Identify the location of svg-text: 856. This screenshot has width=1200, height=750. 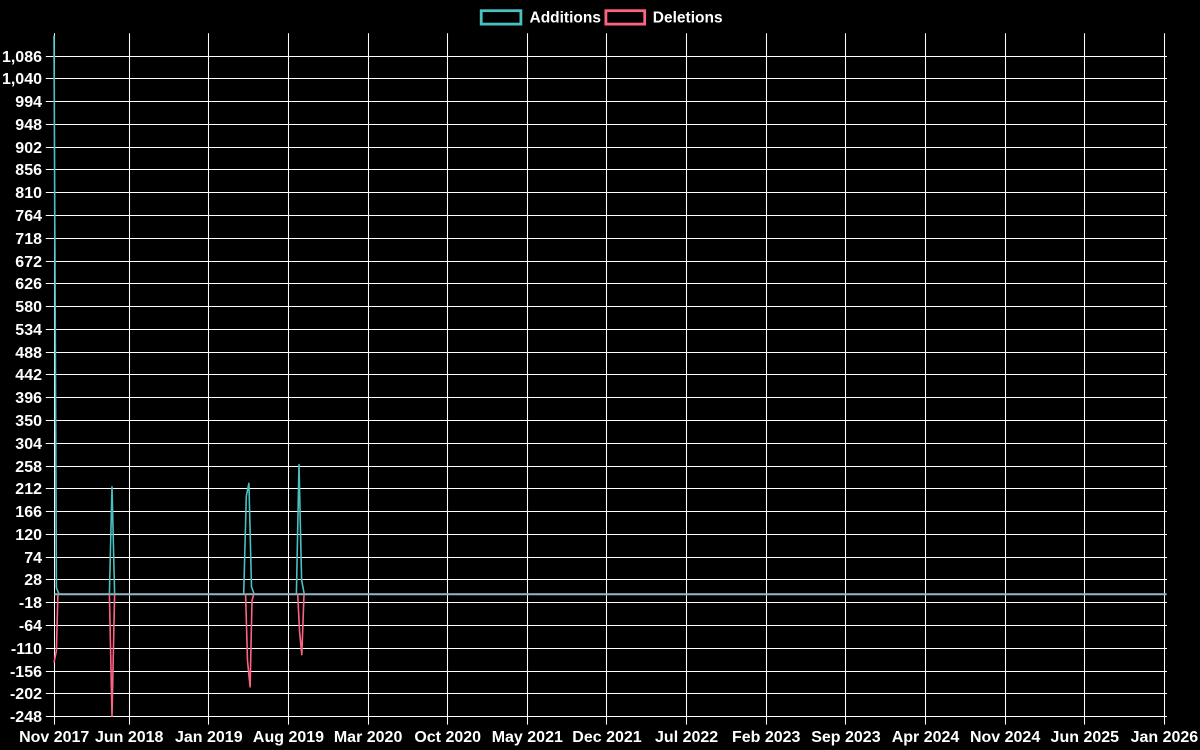
(28, 170).